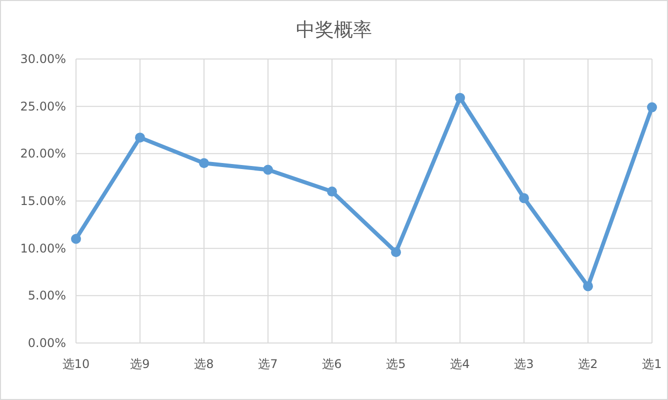  What do you see at coordinates (43, 59) in the screenshot?
I see `y-tick-label: 30.00%` at bounding box center [43, 59].